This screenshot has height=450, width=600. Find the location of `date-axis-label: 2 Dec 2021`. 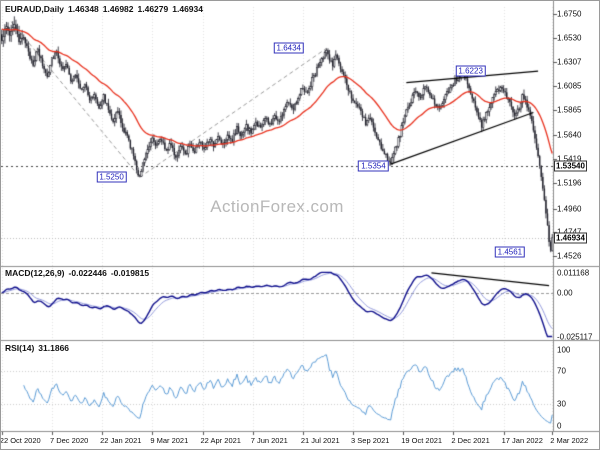

date-axis-label: 2 Dec 2021 is located at coordinates (470, 440).